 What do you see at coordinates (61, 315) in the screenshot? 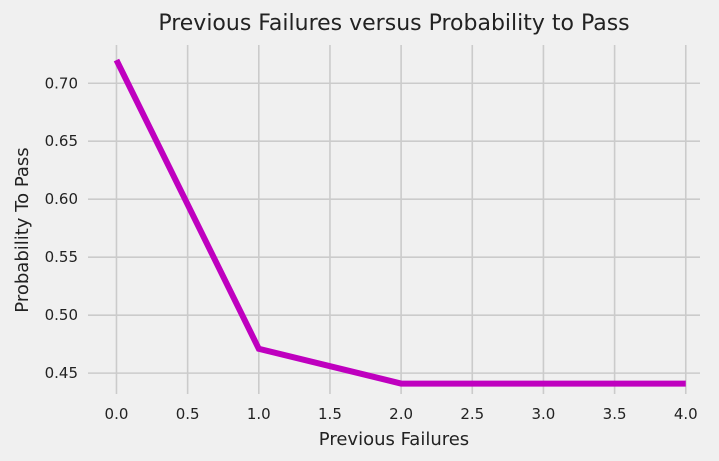
I see `y-tick-label: 0.50` at bounding box center [61, 315].